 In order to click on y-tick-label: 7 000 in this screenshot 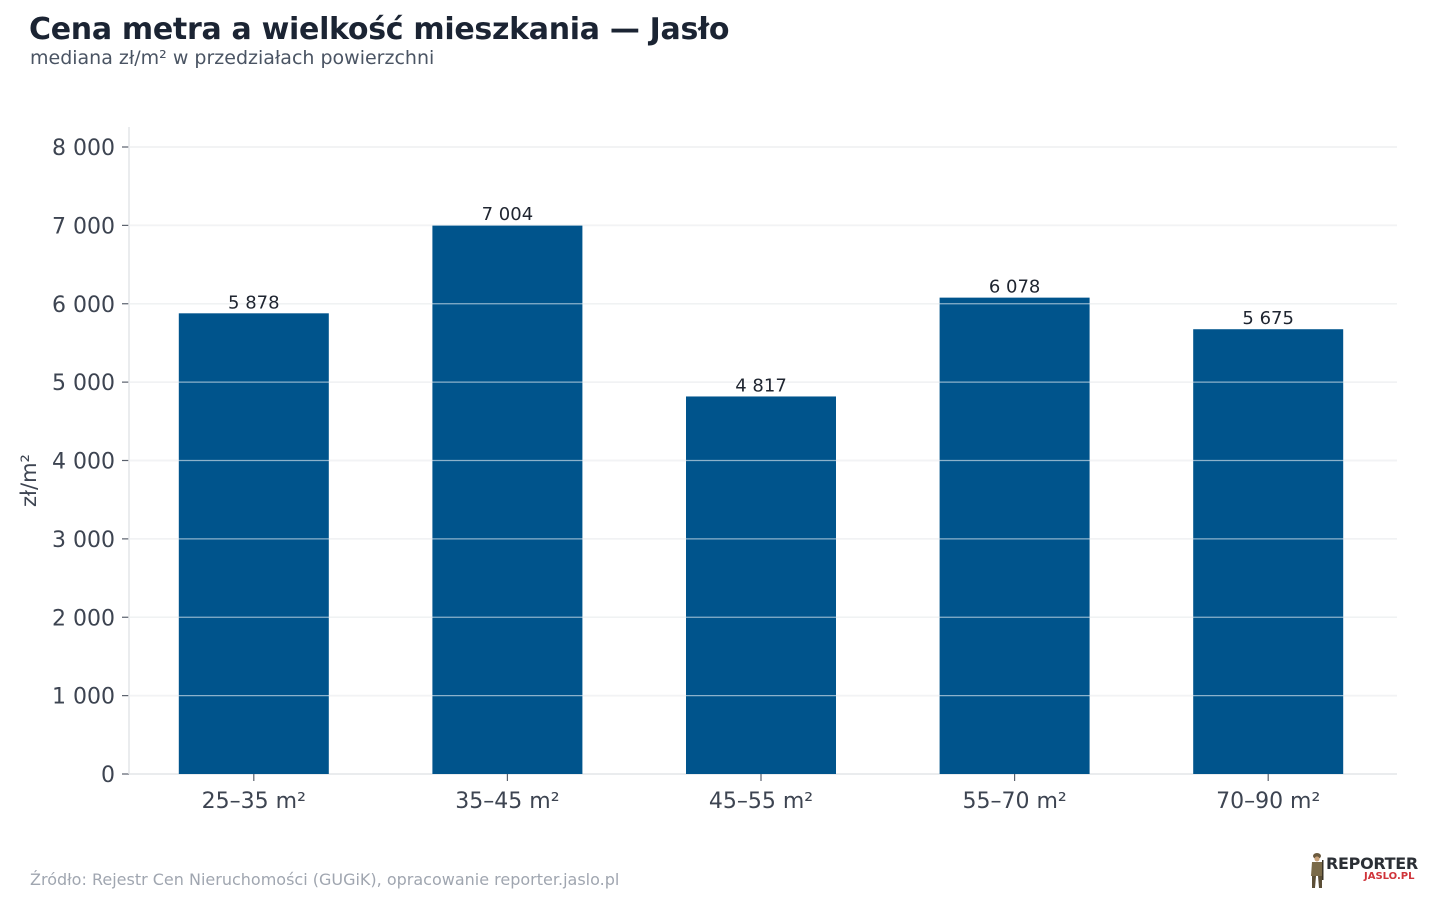, I will do `click(83, 226)`.